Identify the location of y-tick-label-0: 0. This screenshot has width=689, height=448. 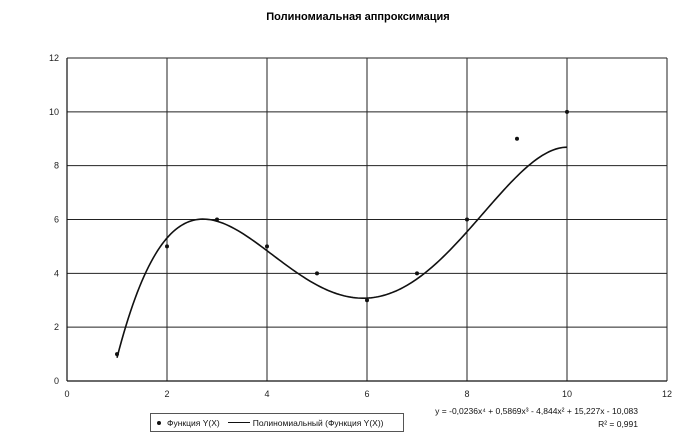
(56, 381).